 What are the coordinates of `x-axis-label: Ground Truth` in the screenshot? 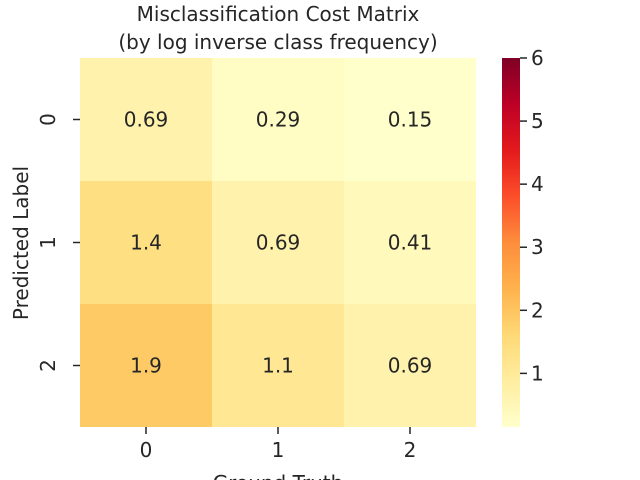 It's located at (278, 475).